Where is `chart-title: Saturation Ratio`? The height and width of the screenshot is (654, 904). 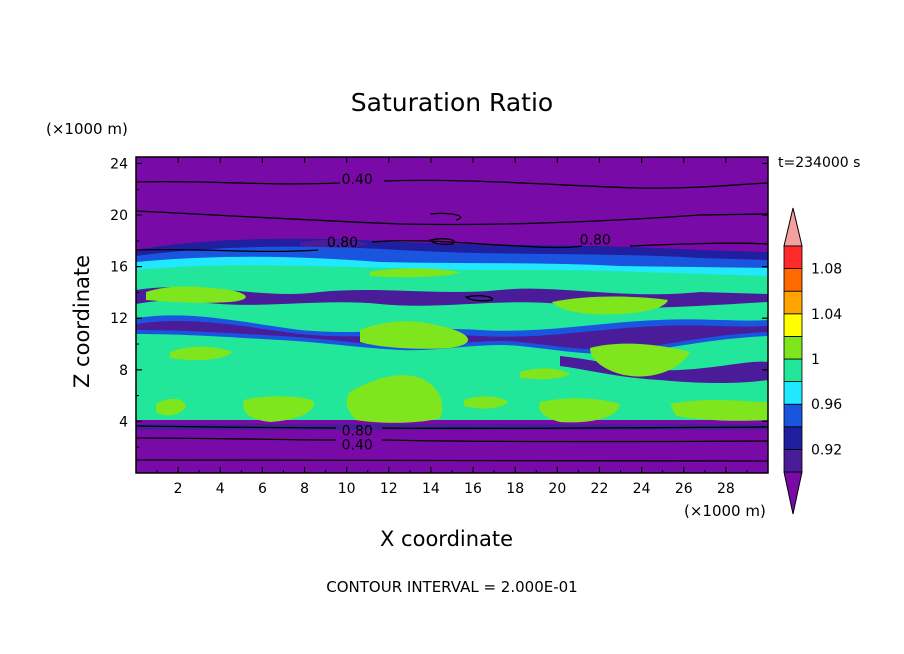 chart-title: Saturation Ratio is located at coordinates (452, 102).